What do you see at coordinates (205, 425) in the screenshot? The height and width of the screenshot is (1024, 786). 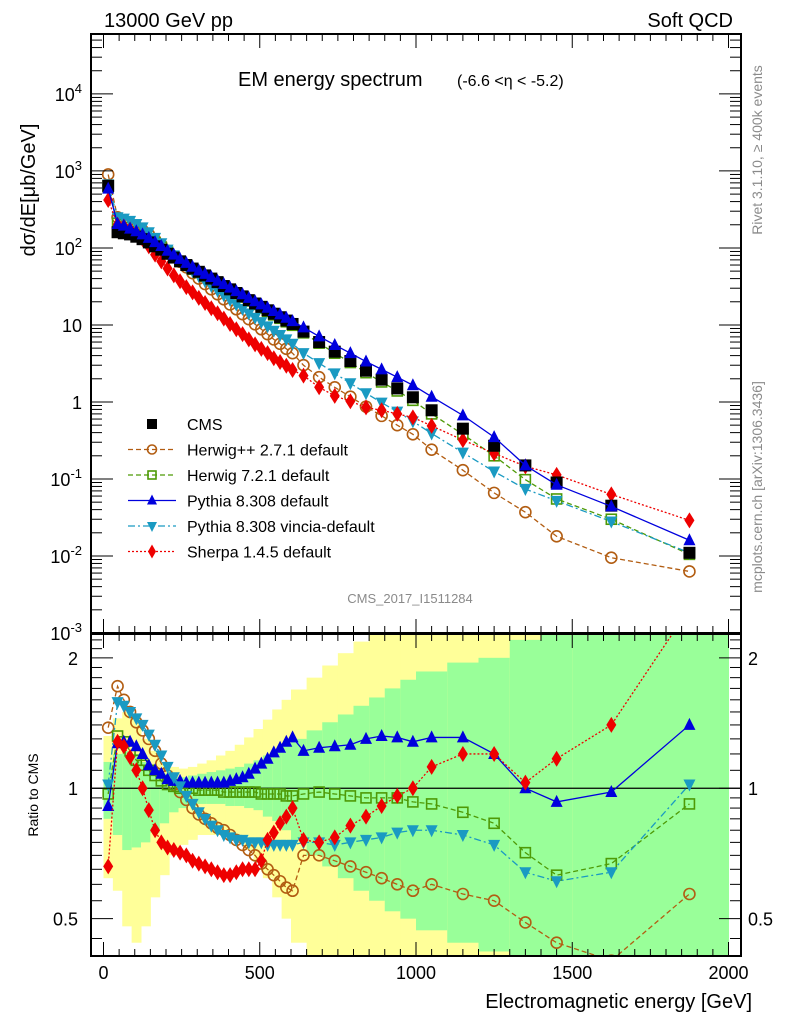 I see `legend-label: CMS` at bounding box center [205, 425].